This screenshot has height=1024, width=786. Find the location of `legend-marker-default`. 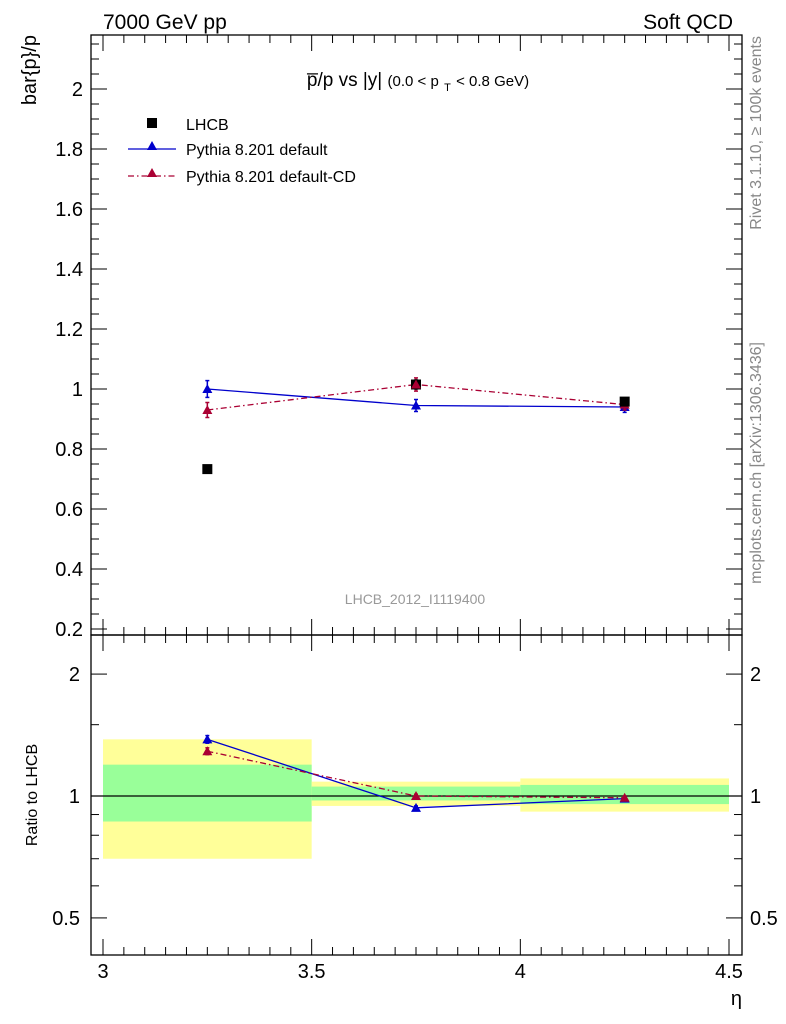

legend-marker-default is located at coordinates (152, 145).